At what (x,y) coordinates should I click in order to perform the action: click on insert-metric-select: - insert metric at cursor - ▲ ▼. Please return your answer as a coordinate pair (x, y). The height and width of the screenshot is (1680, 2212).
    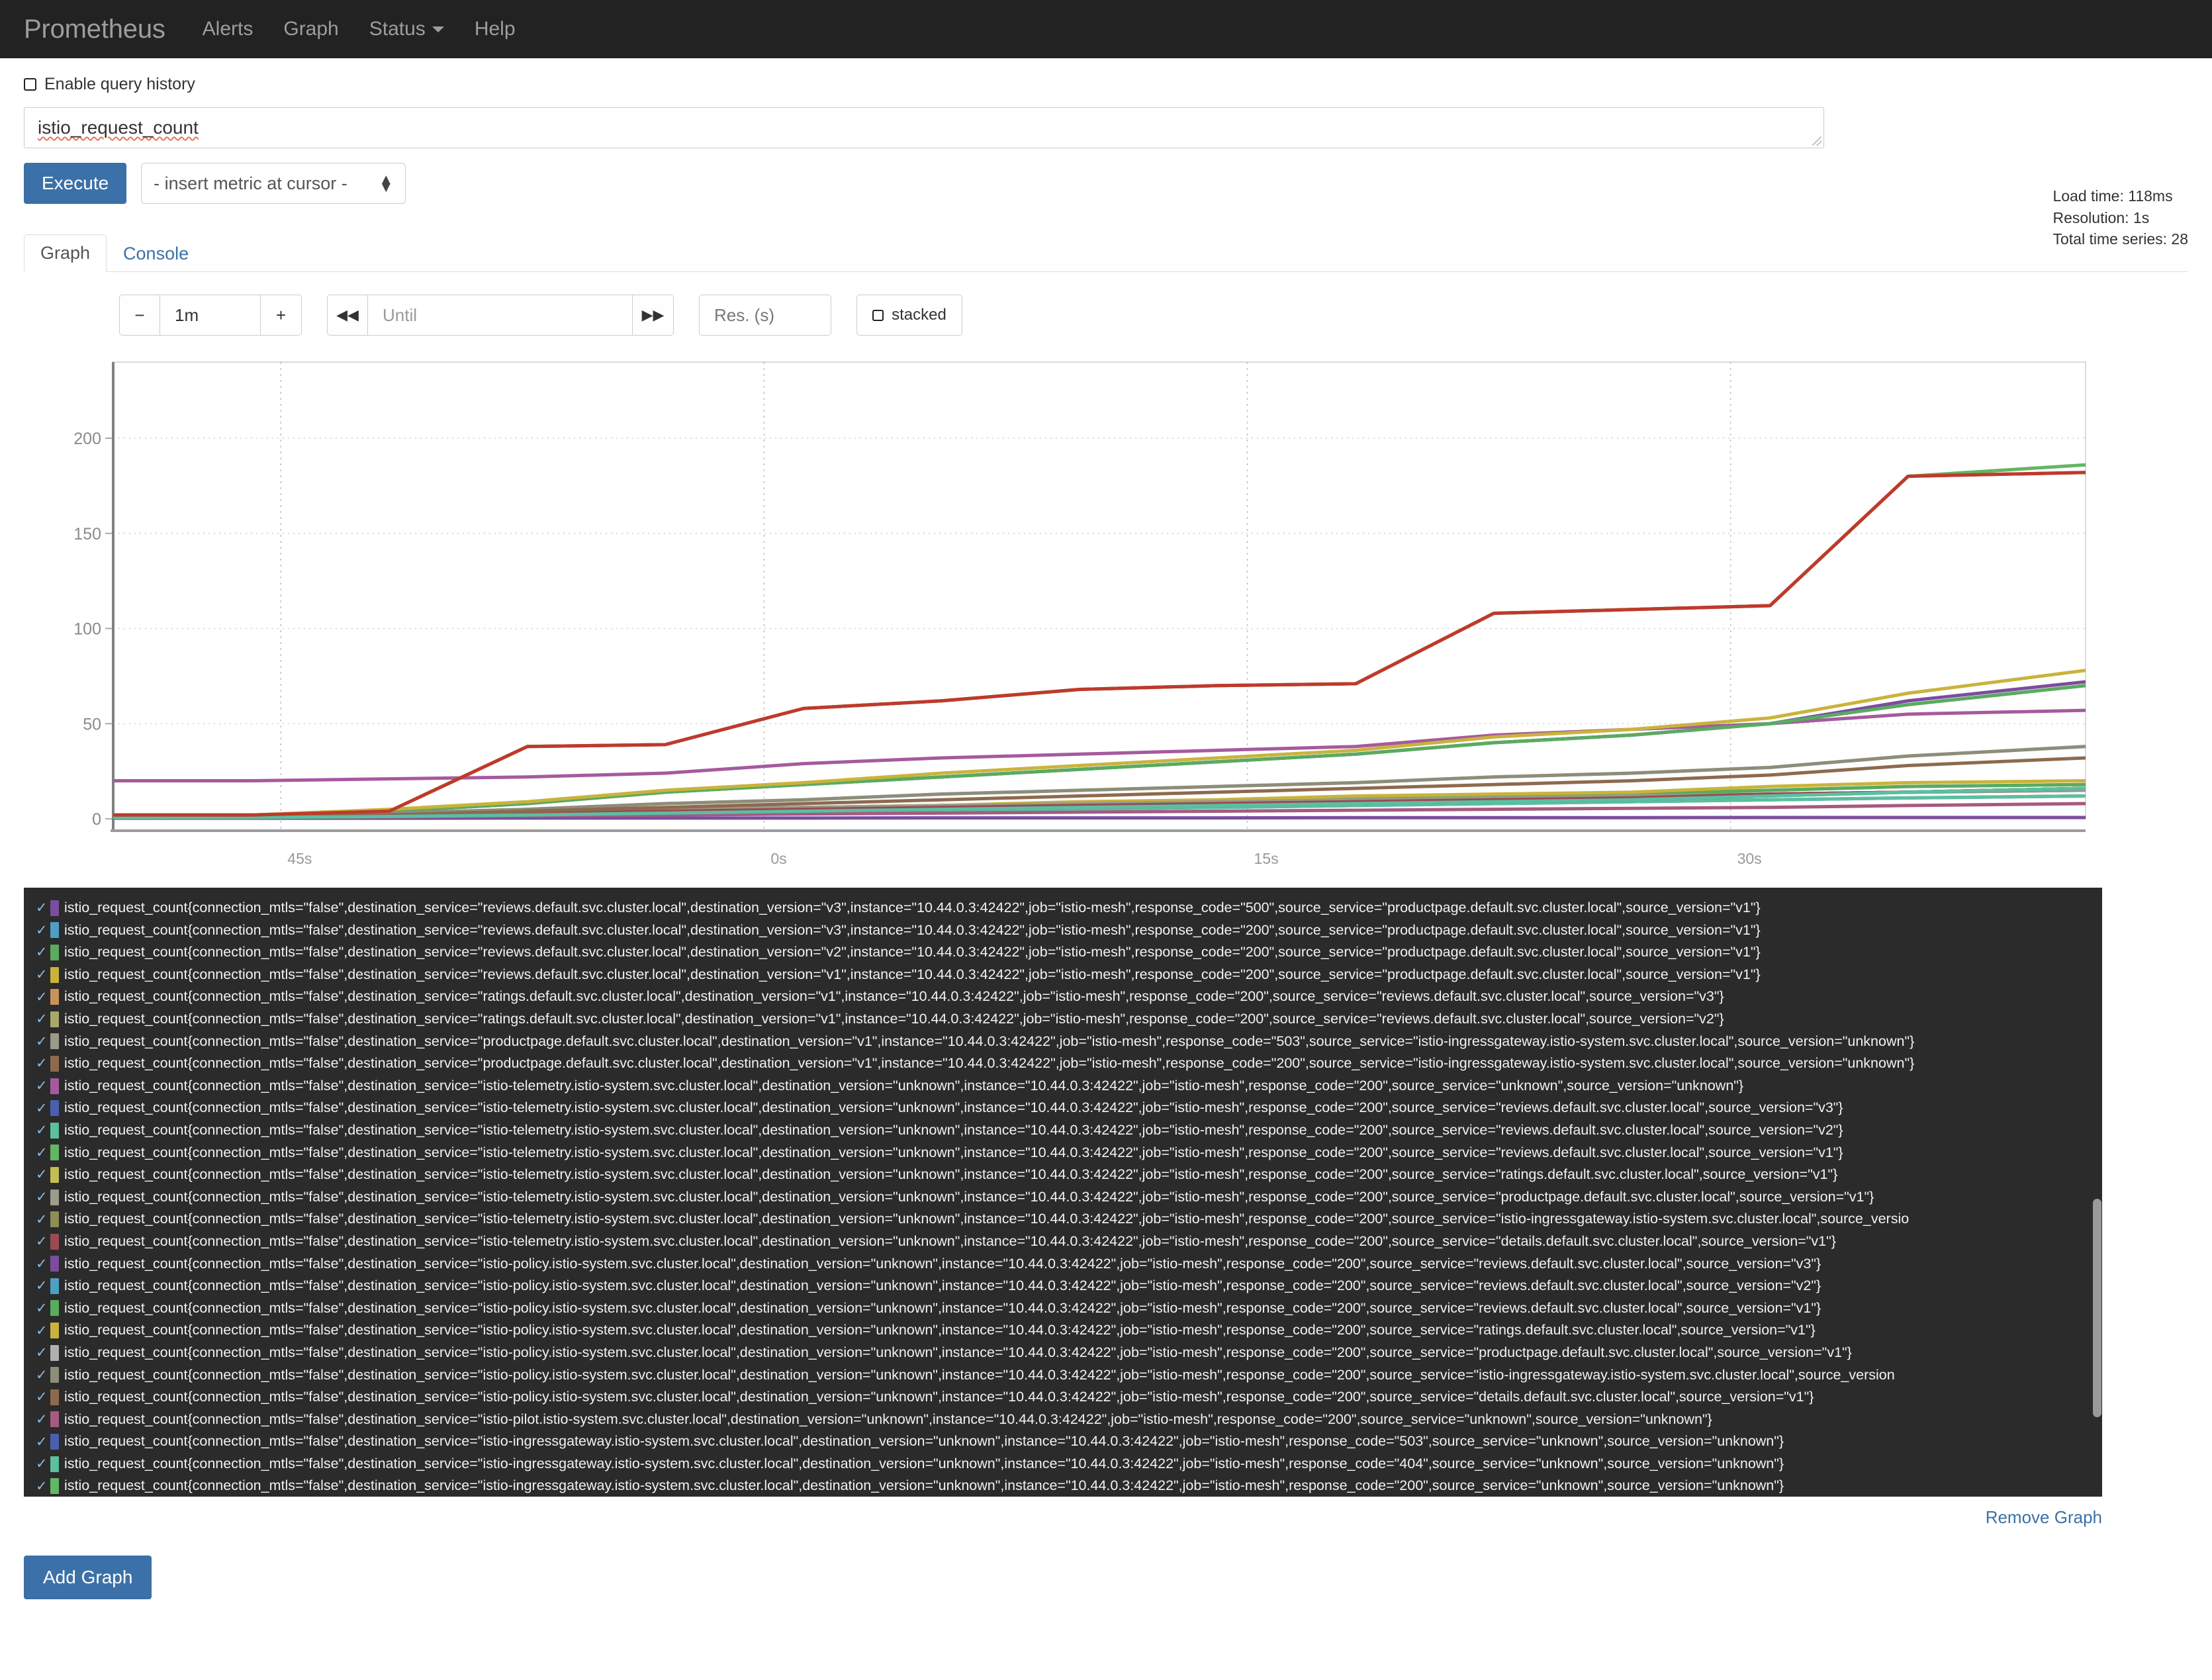
    Looking at the image, I should click on (273, 183).